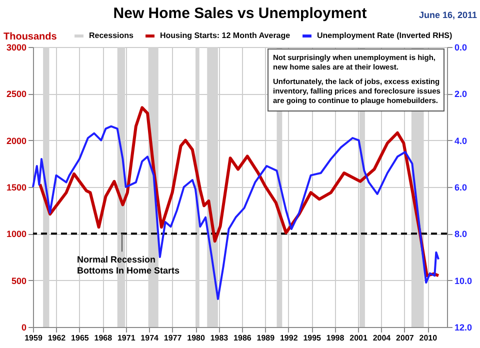 The height and width of the screenshot is (348, 480). I want to click on x-tick-label: 2001, so click(359, 338).